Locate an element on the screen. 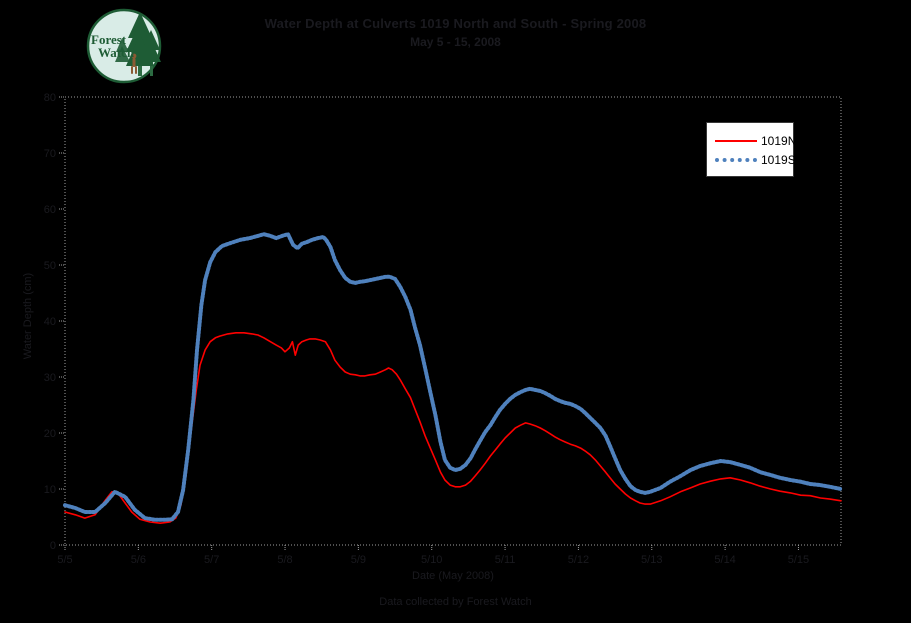  blue-dotted-swatch-icon is located at coordinates (736, 159).